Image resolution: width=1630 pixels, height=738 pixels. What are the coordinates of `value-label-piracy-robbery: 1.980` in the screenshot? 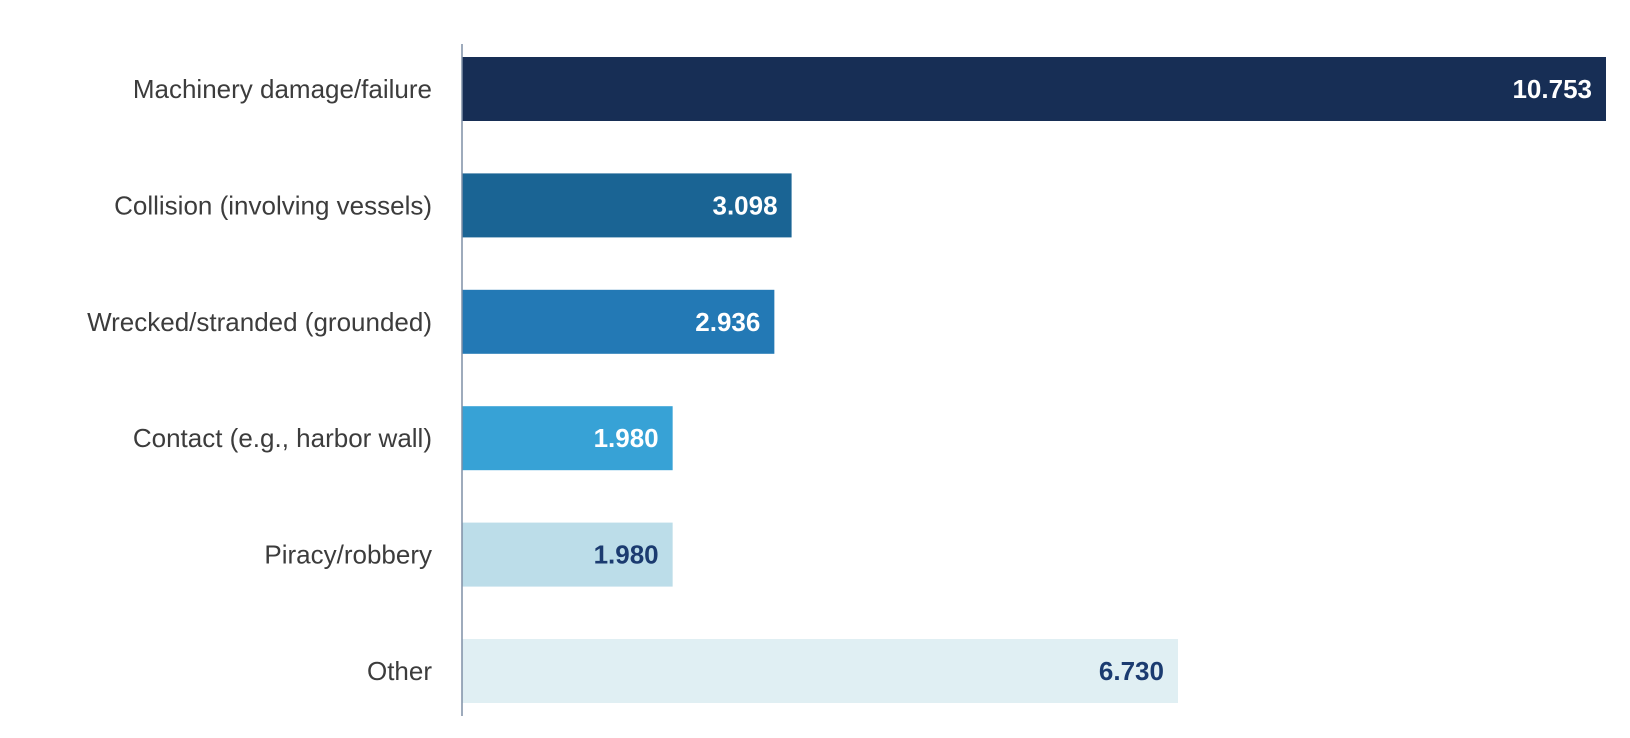 It's located at (626, 555).